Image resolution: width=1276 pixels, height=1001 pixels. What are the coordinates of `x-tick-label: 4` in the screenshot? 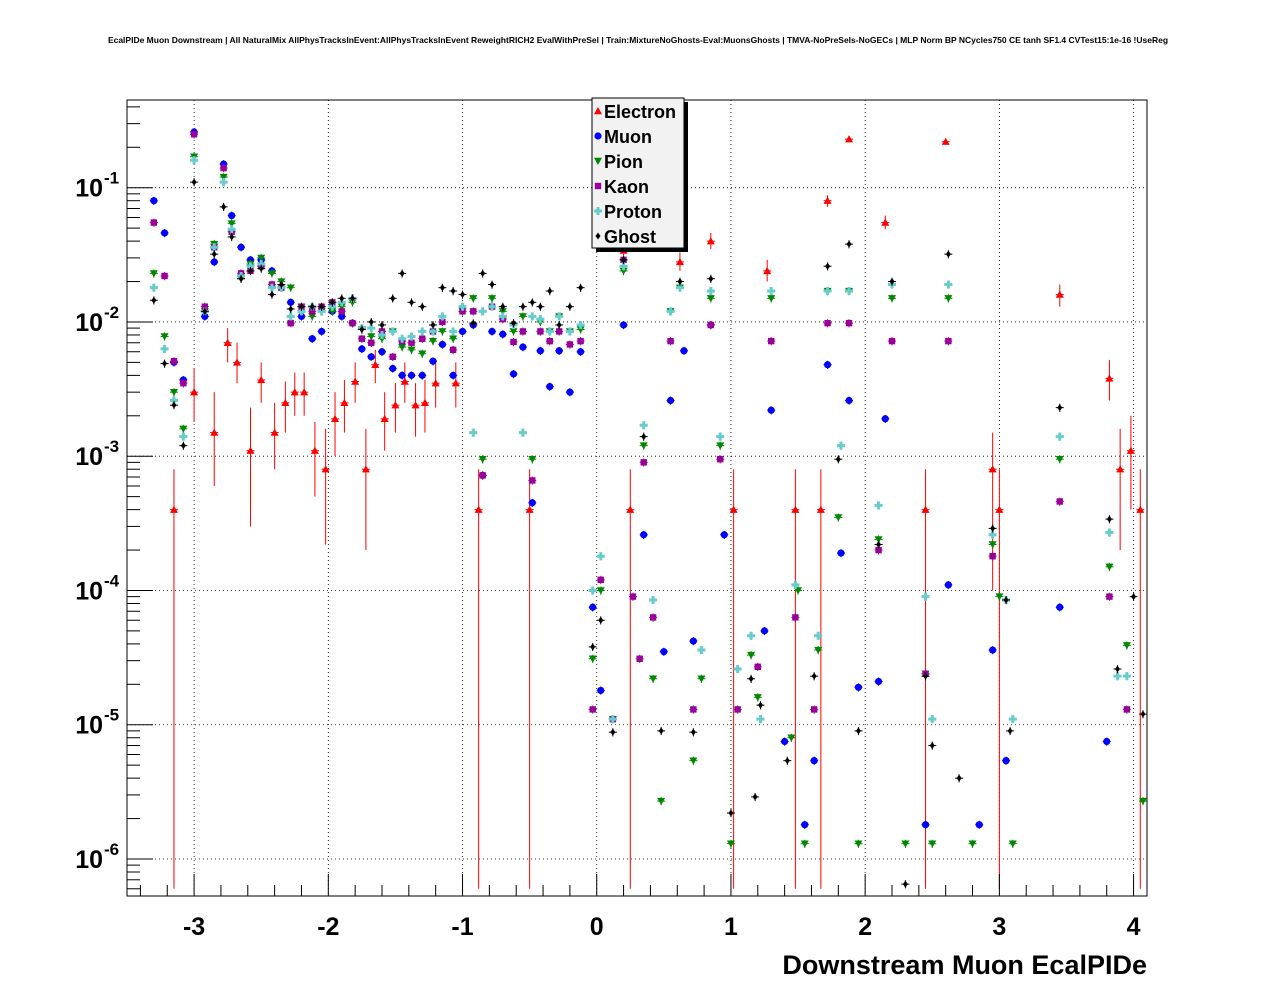 It's located at (1134, 927).